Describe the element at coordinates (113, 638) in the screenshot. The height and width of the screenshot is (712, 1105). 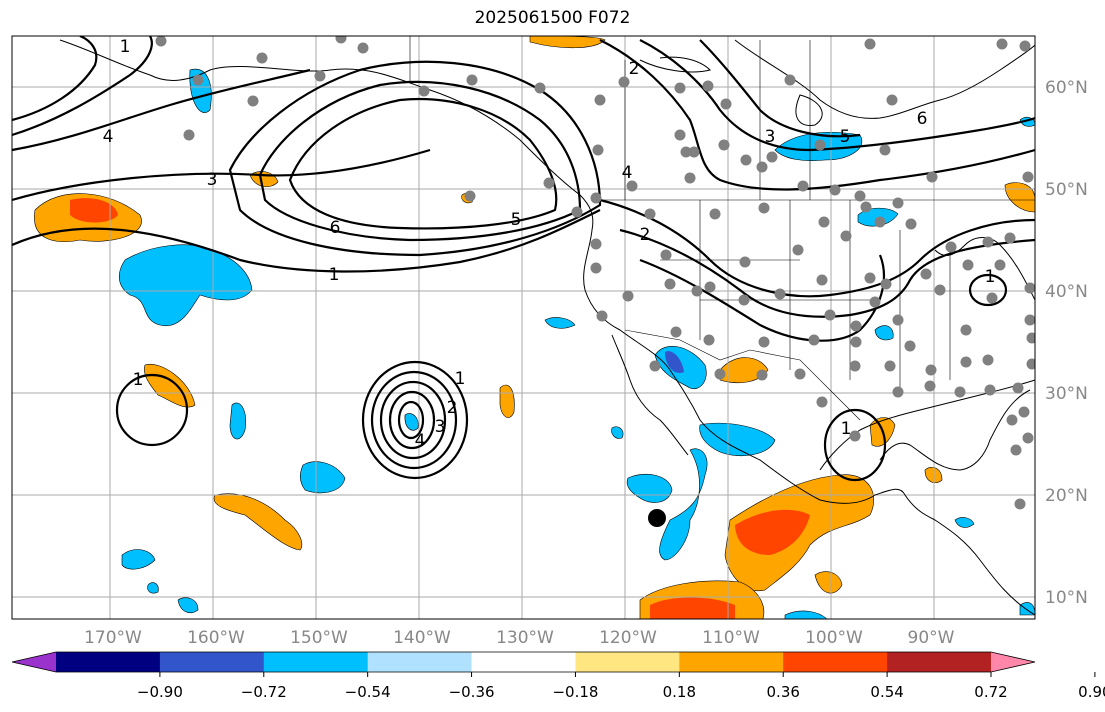
I see `lon-label: 170°W` at that location.